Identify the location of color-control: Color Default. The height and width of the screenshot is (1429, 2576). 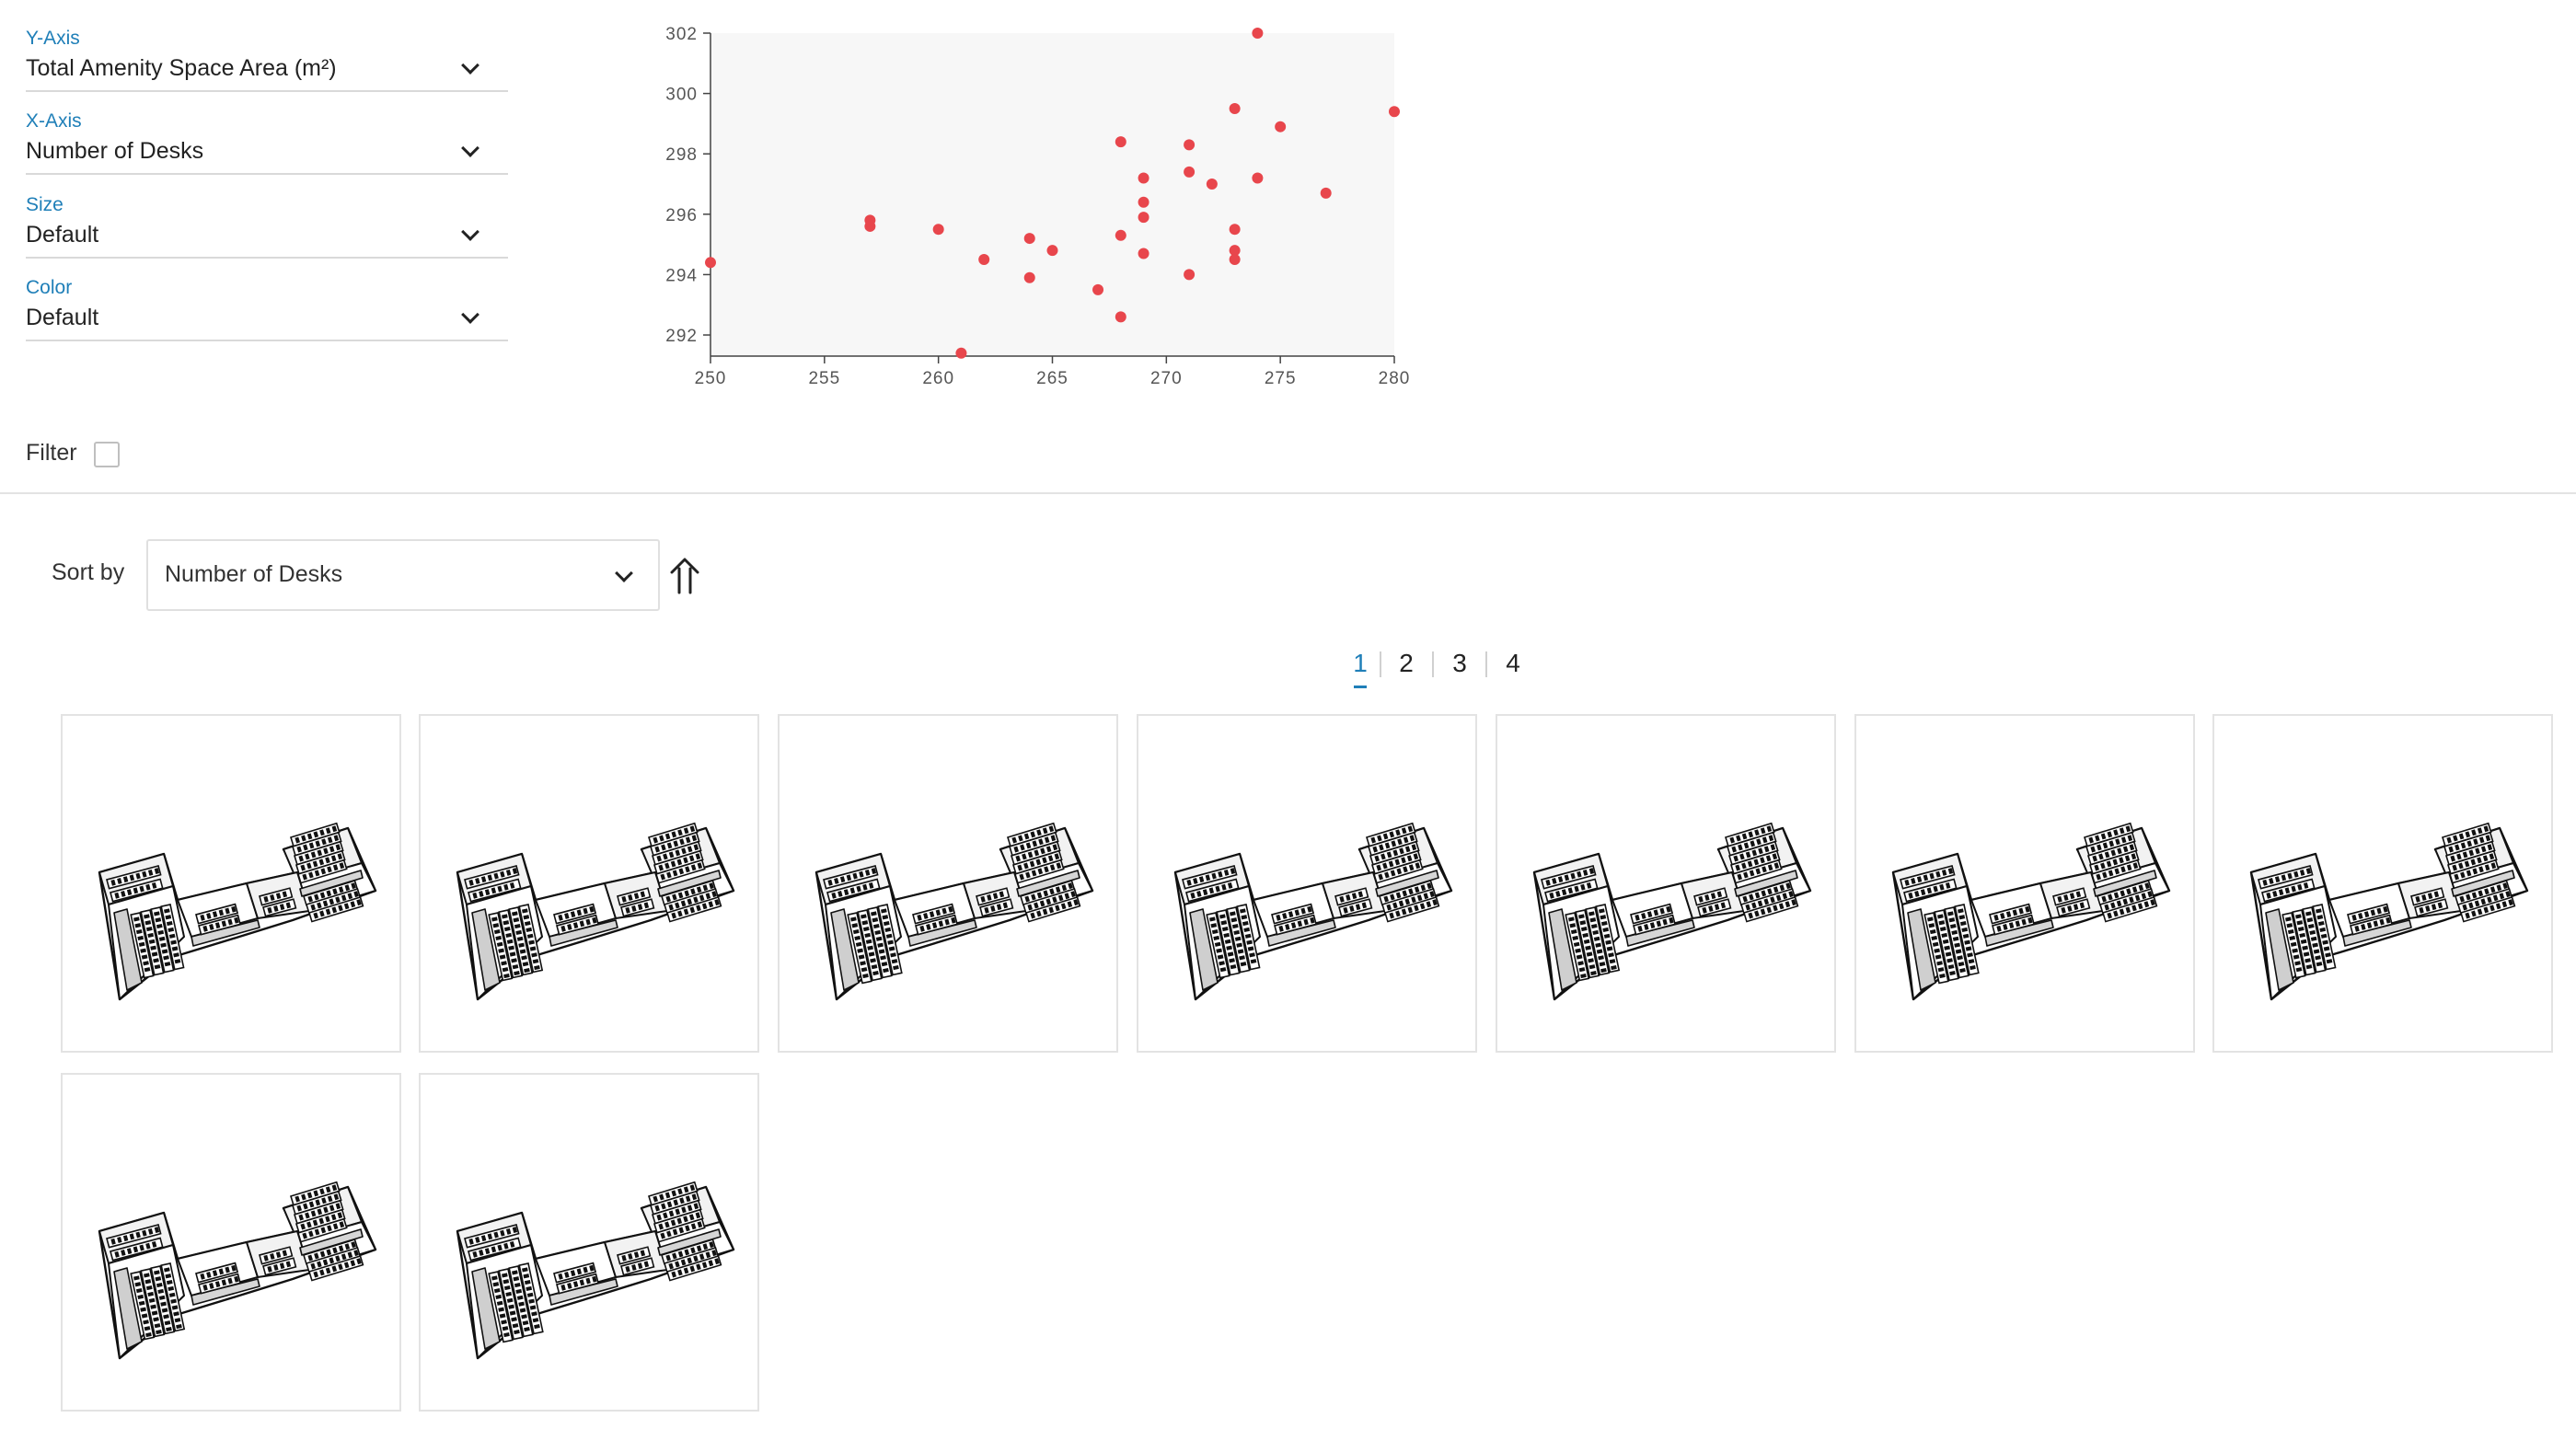
(267, 309).